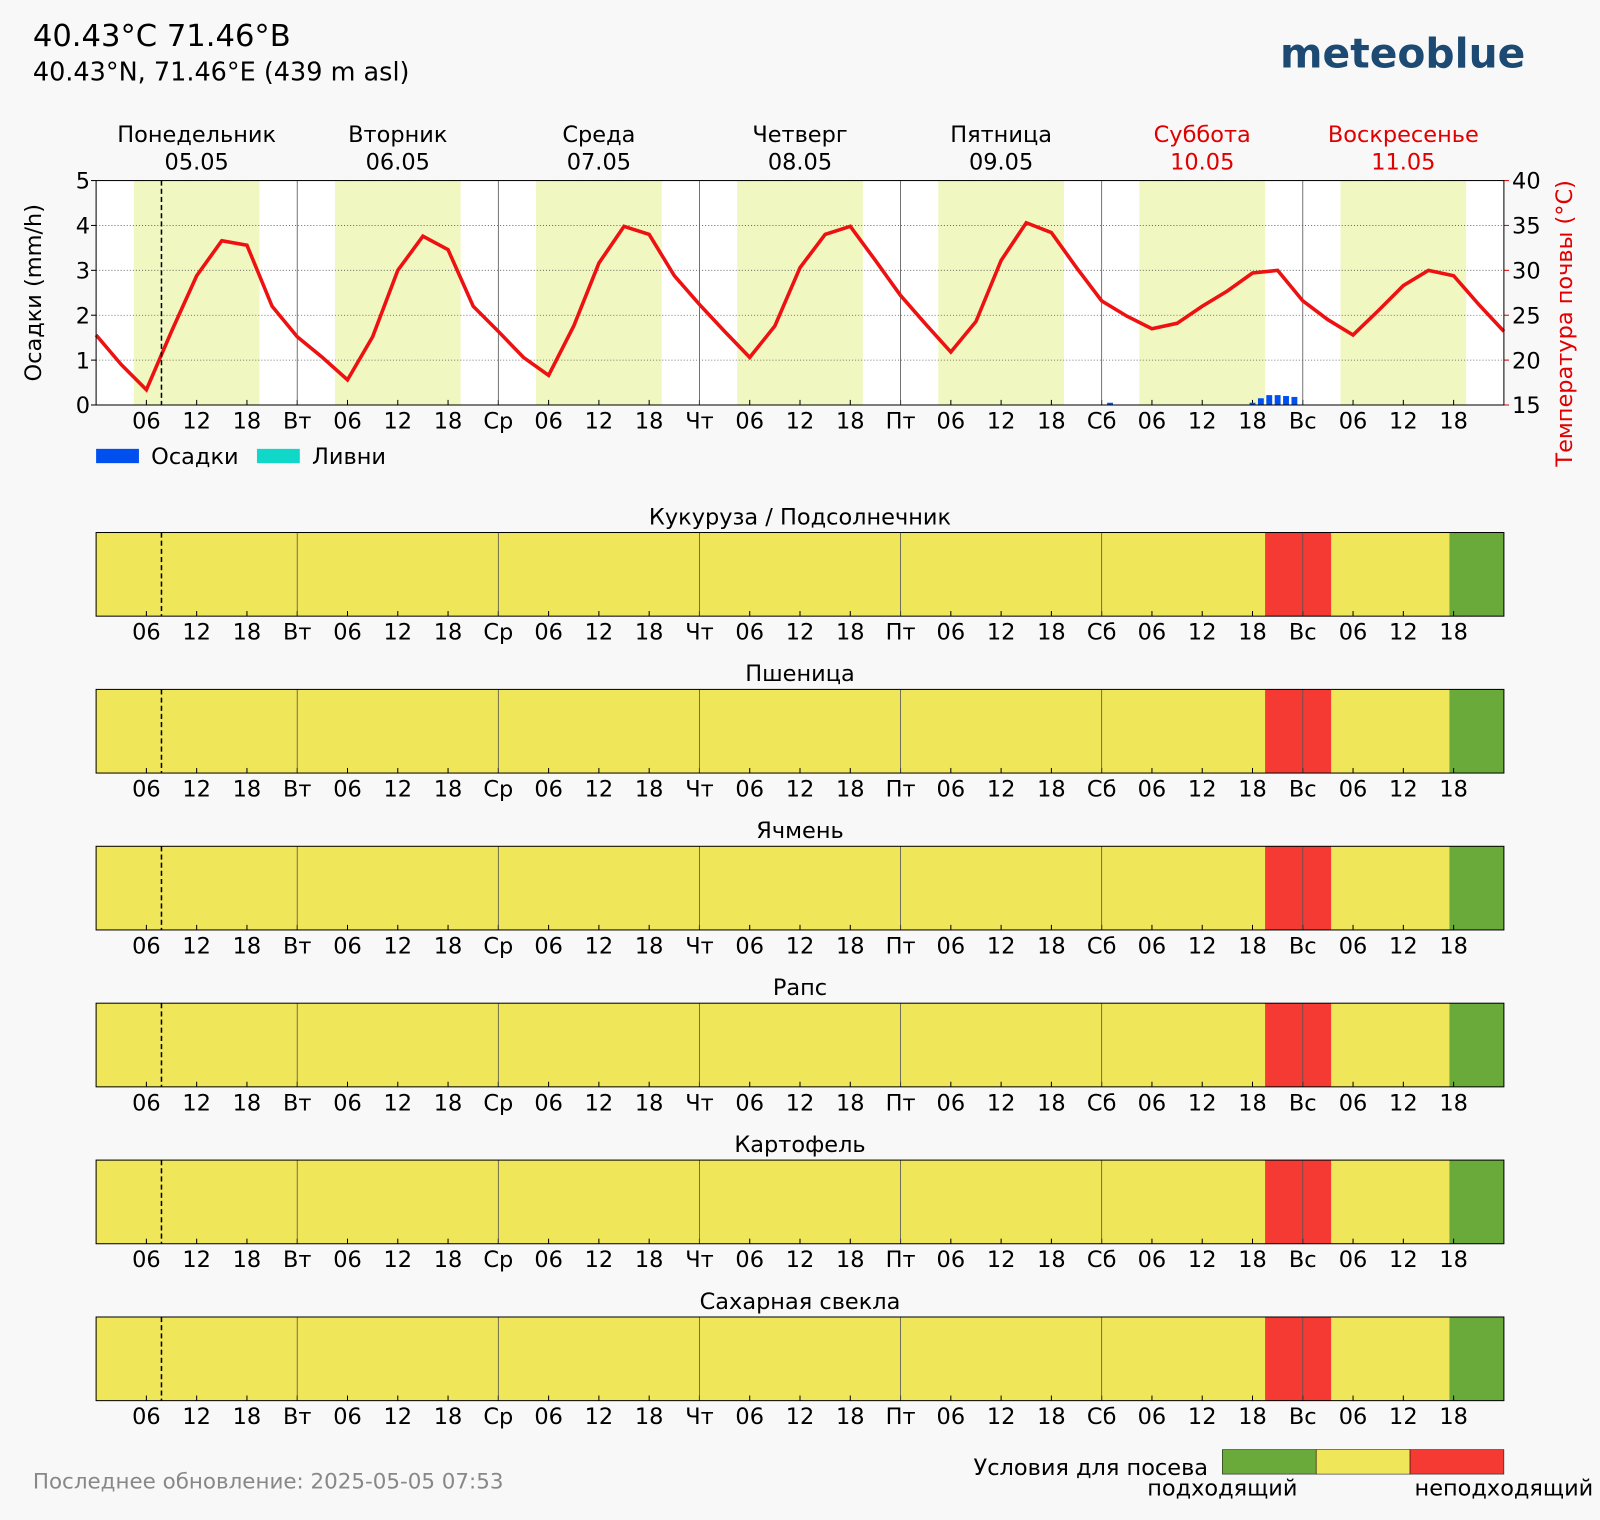 The width and height of the screenshot is (1600, 1520). Describe the element at coordinates (799, 831) in the screenshot. I see `panel-title: Ячмень` at that location.